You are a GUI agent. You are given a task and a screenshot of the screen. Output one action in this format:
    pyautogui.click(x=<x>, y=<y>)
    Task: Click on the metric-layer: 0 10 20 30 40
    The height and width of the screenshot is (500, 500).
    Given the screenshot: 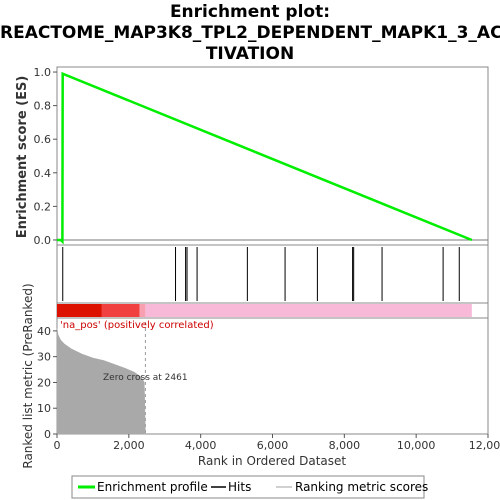 What is the action you would take?
    pyautogui.click(x=91, y=381)
    